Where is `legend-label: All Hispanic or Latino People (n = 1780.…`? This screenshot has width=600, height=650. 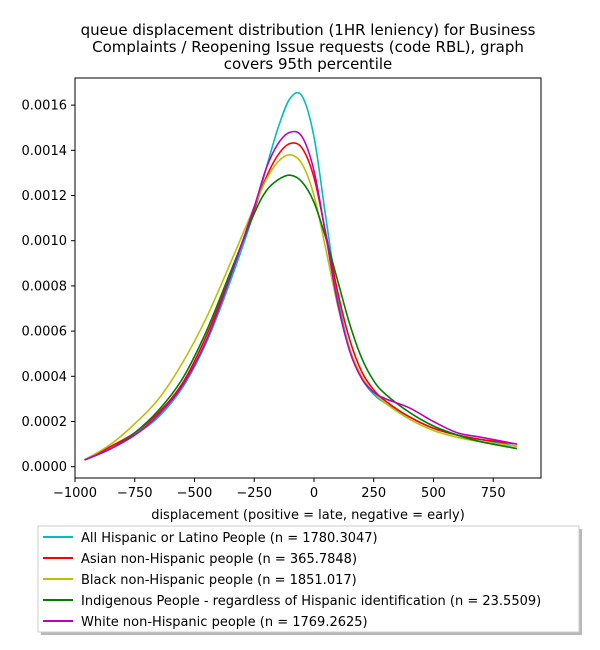 legend-label: All Hispanic or Latino People (n = 1780.… is located at coordinates (229, 538).